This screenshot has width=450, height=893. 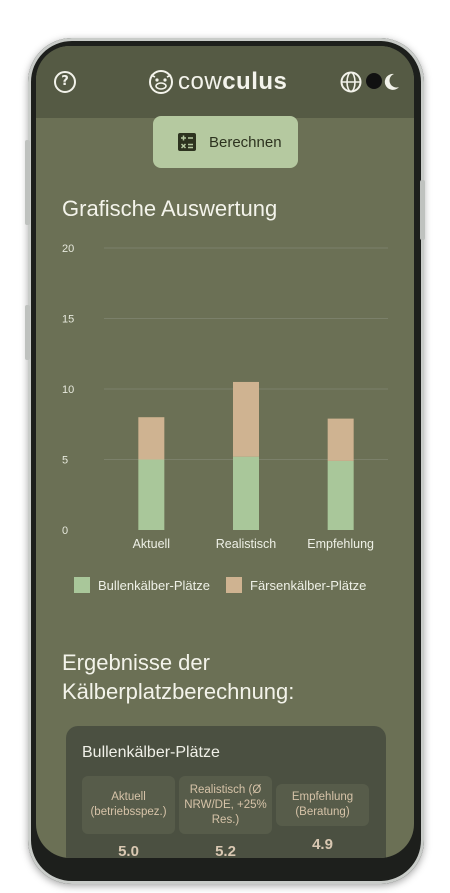 I want to click on y-tick-label: 20, so click(x=68, y=249).